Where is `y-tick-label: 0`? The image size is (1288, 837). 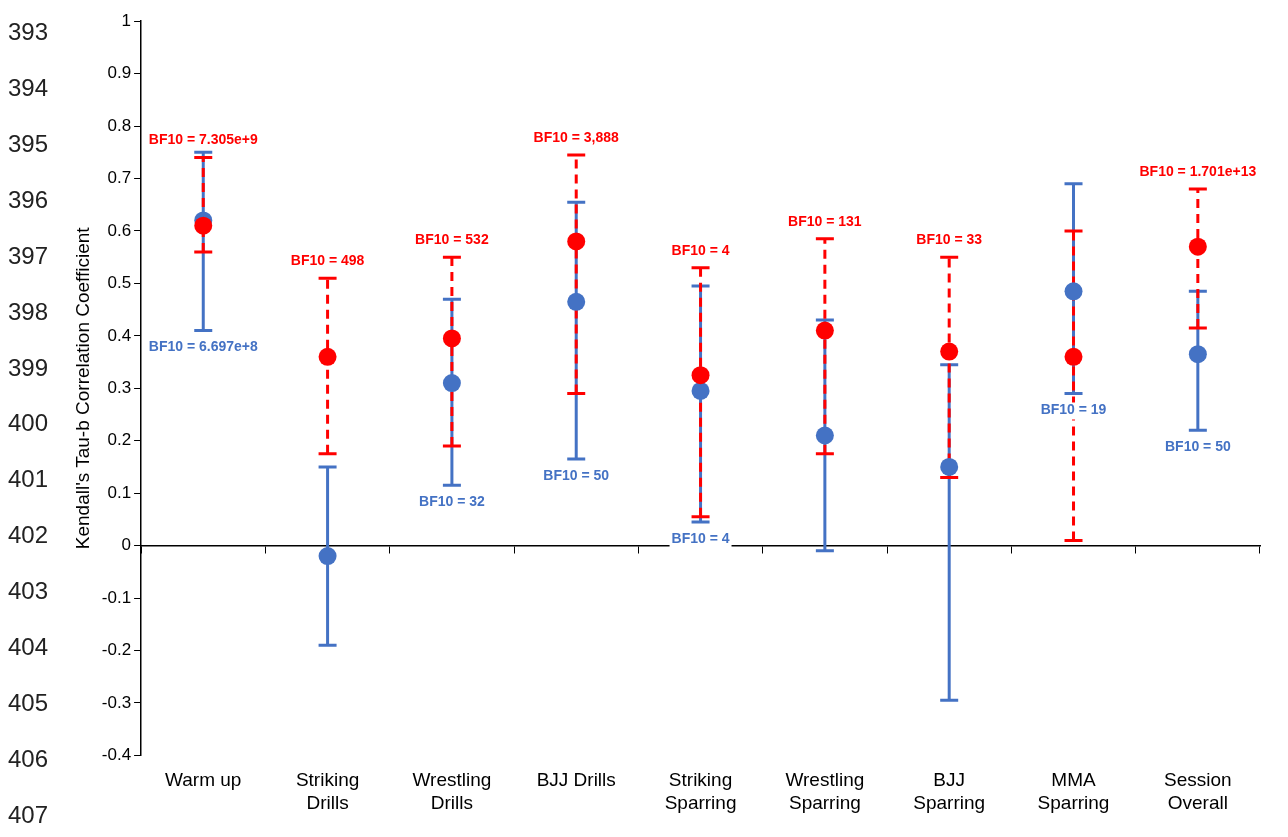
y-tick-label: 0 is located at coordinates (126, 545).